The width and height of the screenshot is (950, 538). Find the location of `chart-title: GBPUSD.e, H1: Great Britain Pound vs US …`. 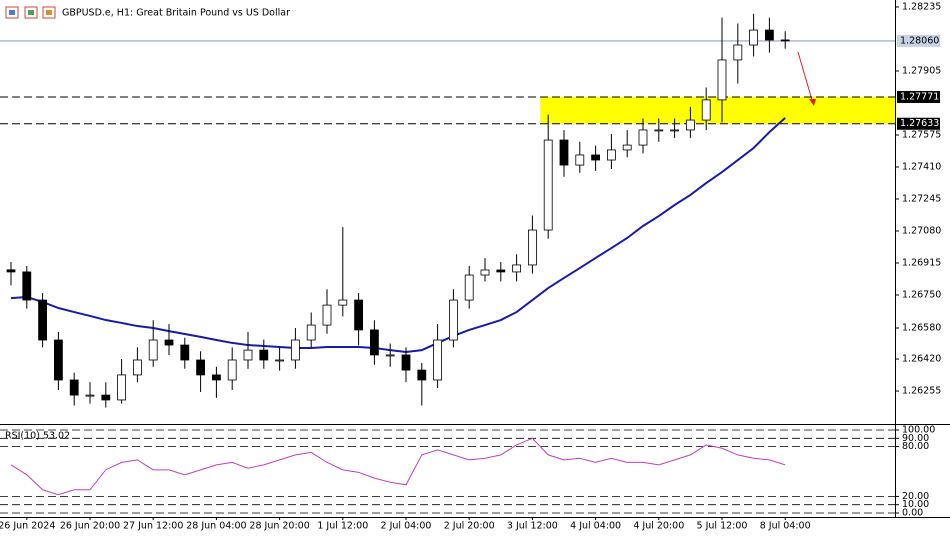

chart-title: GBPUSD.e, H1: Great Britain Pound vs US … is located at coordinates (176, 13).